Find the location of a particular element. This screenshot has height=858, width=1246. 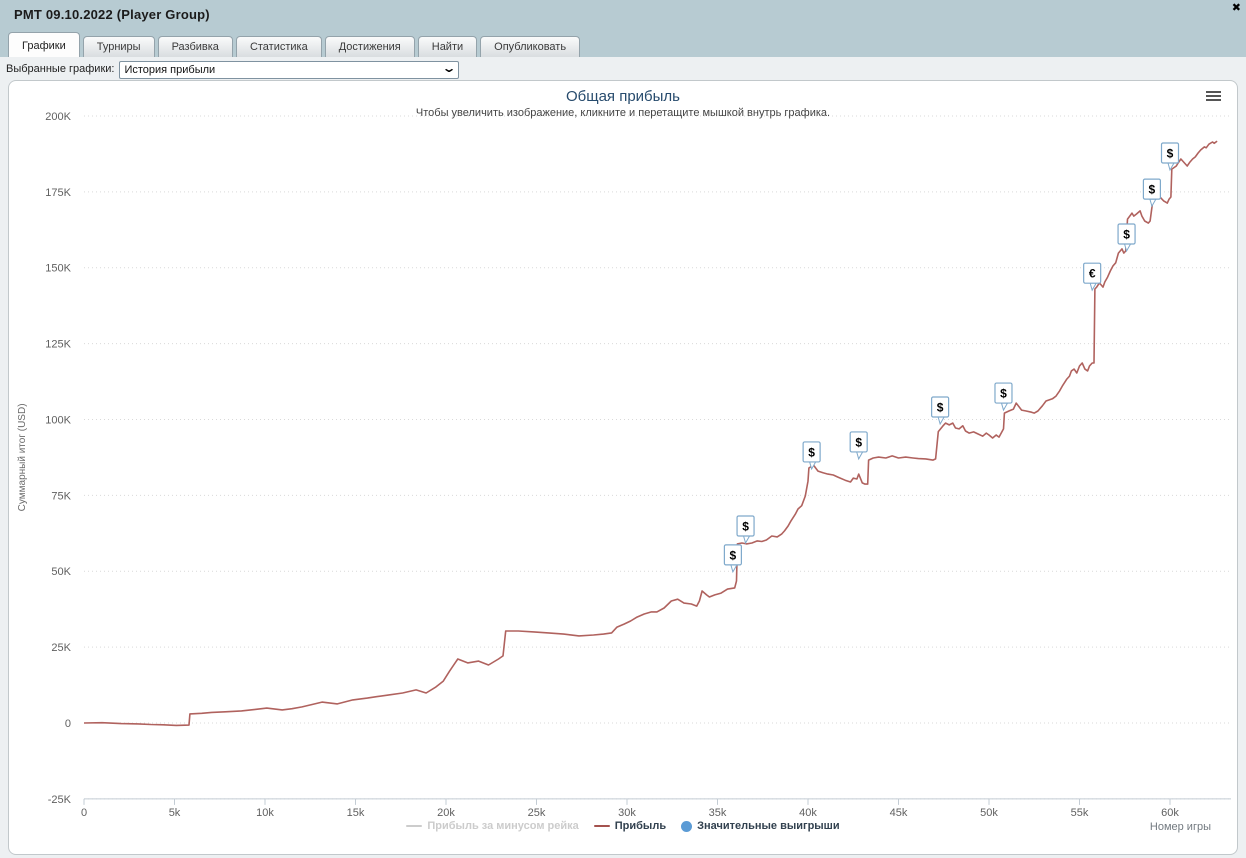

win-marker: € is located at coordinates (1092, 277).